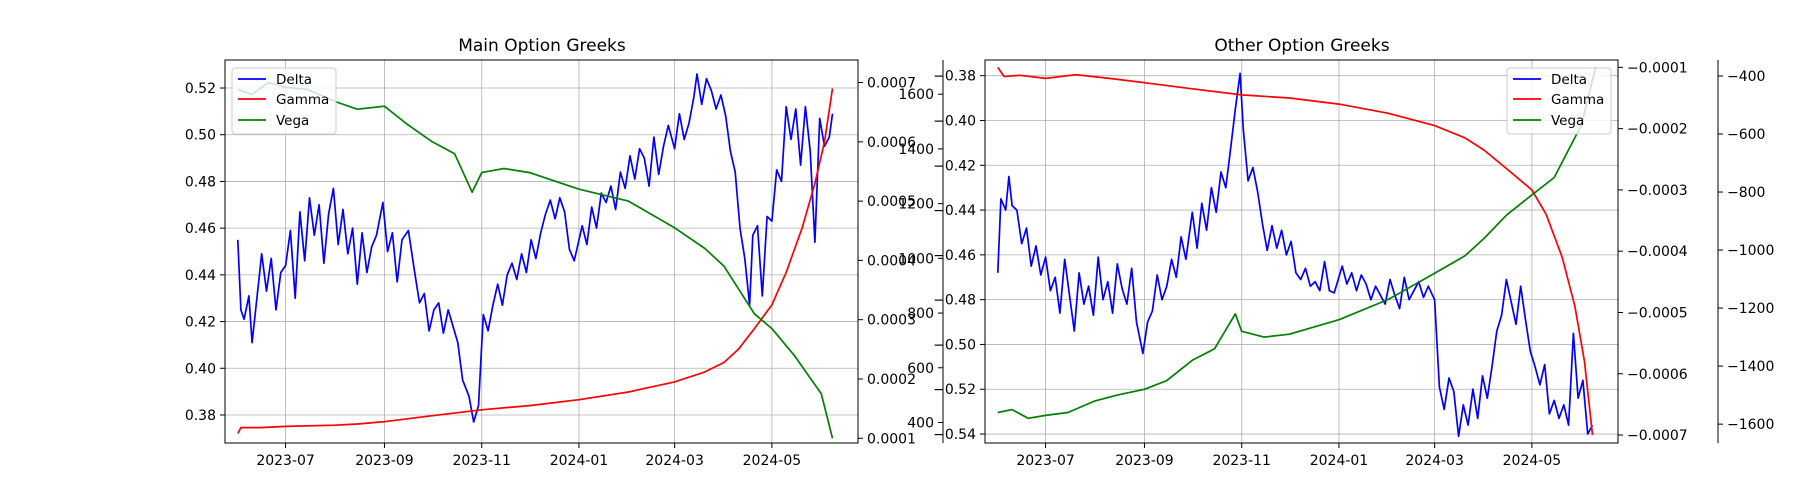  What do you see at coordinates (1657, 252) in the screenshot?
I see `y-tick-label-right: −0.0004` at bounding box center [1657, 252].